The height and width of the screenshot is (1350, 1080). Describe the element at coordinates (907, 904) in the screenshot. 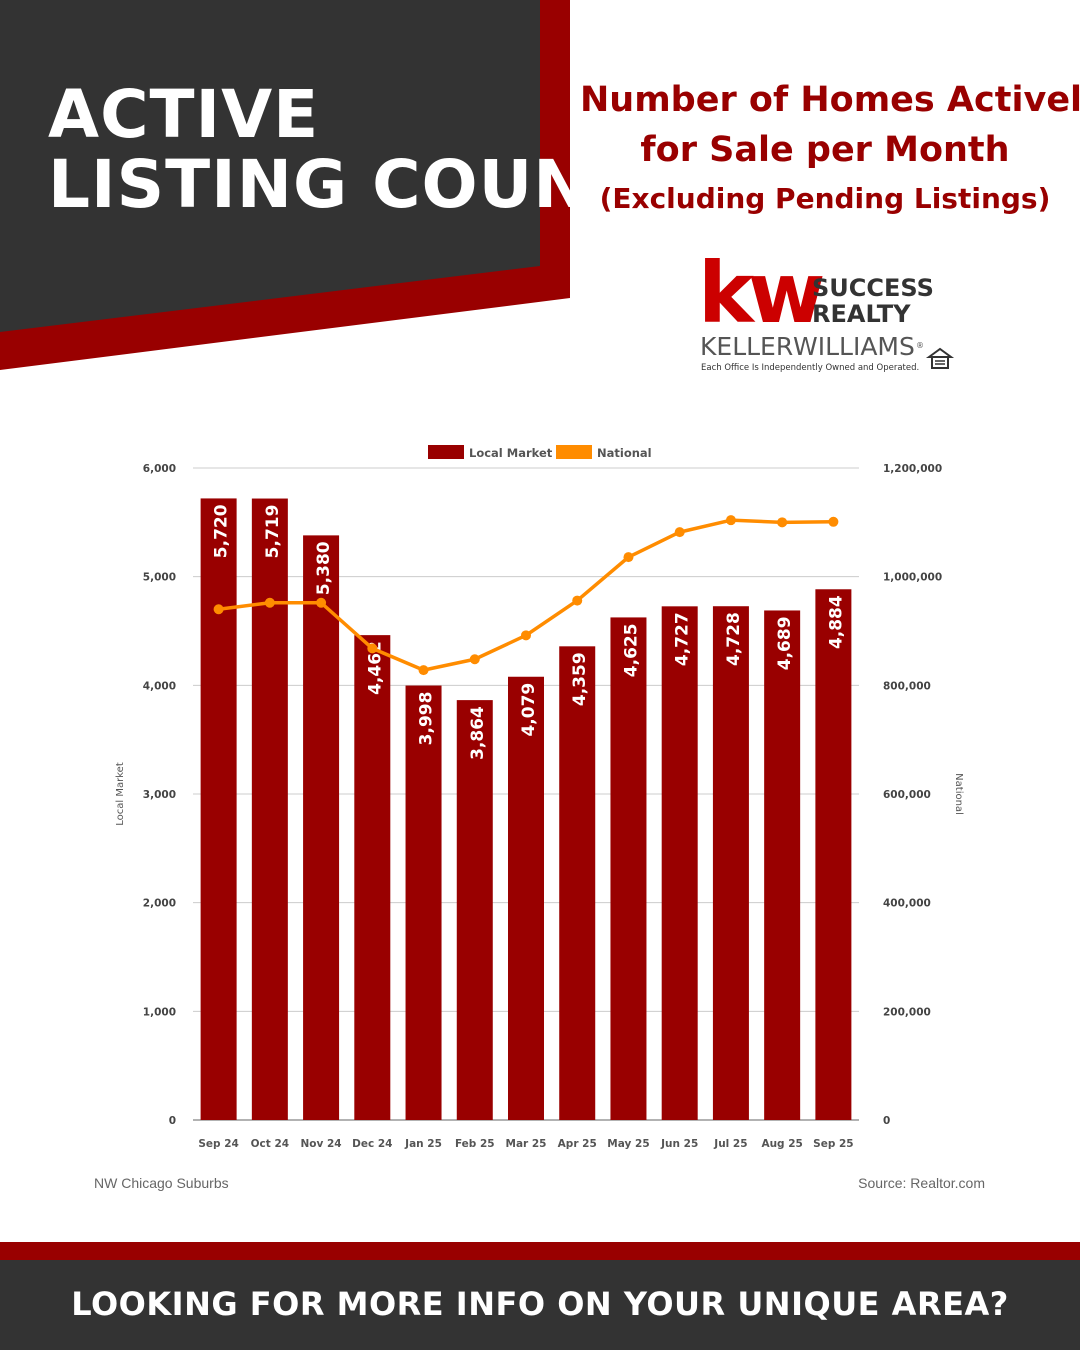

I see `right-axis-tick-label: 400,000` at that location.